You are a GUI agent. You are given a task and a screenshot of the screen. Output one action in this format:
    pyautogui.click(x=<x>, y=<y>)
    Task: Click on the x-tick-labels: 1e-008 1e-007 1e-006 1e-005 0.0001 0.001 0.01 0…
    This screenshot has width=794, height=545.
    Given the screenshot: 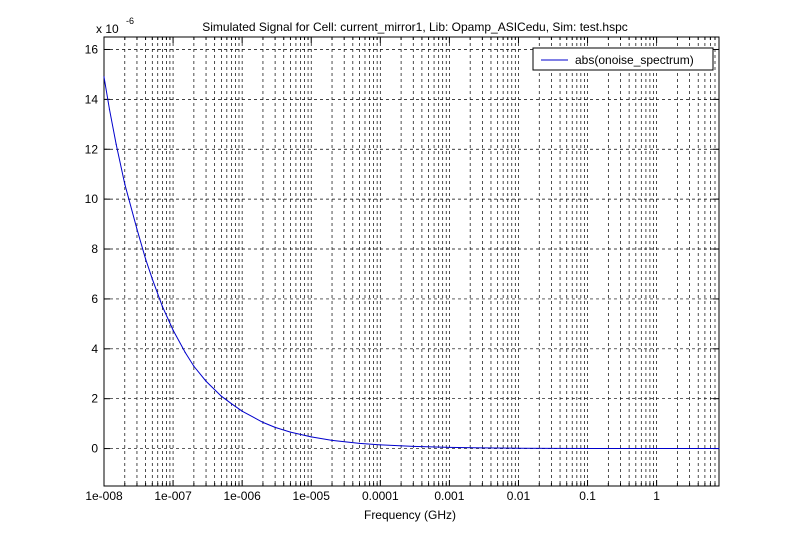 What is the action you would take?
    pyautogui.click(x=372, y=496)
    